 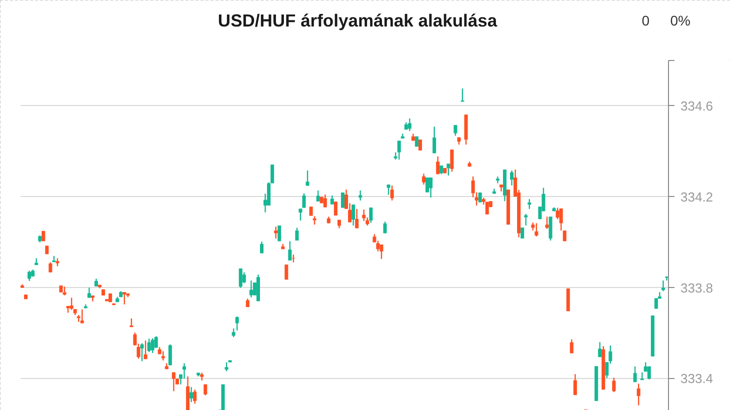 What do you see at coordinates (358, 20) in the screenshot?
I see `chart-title: USD/HUF árfolyamának alakulása` at bounding box center [358, 20].